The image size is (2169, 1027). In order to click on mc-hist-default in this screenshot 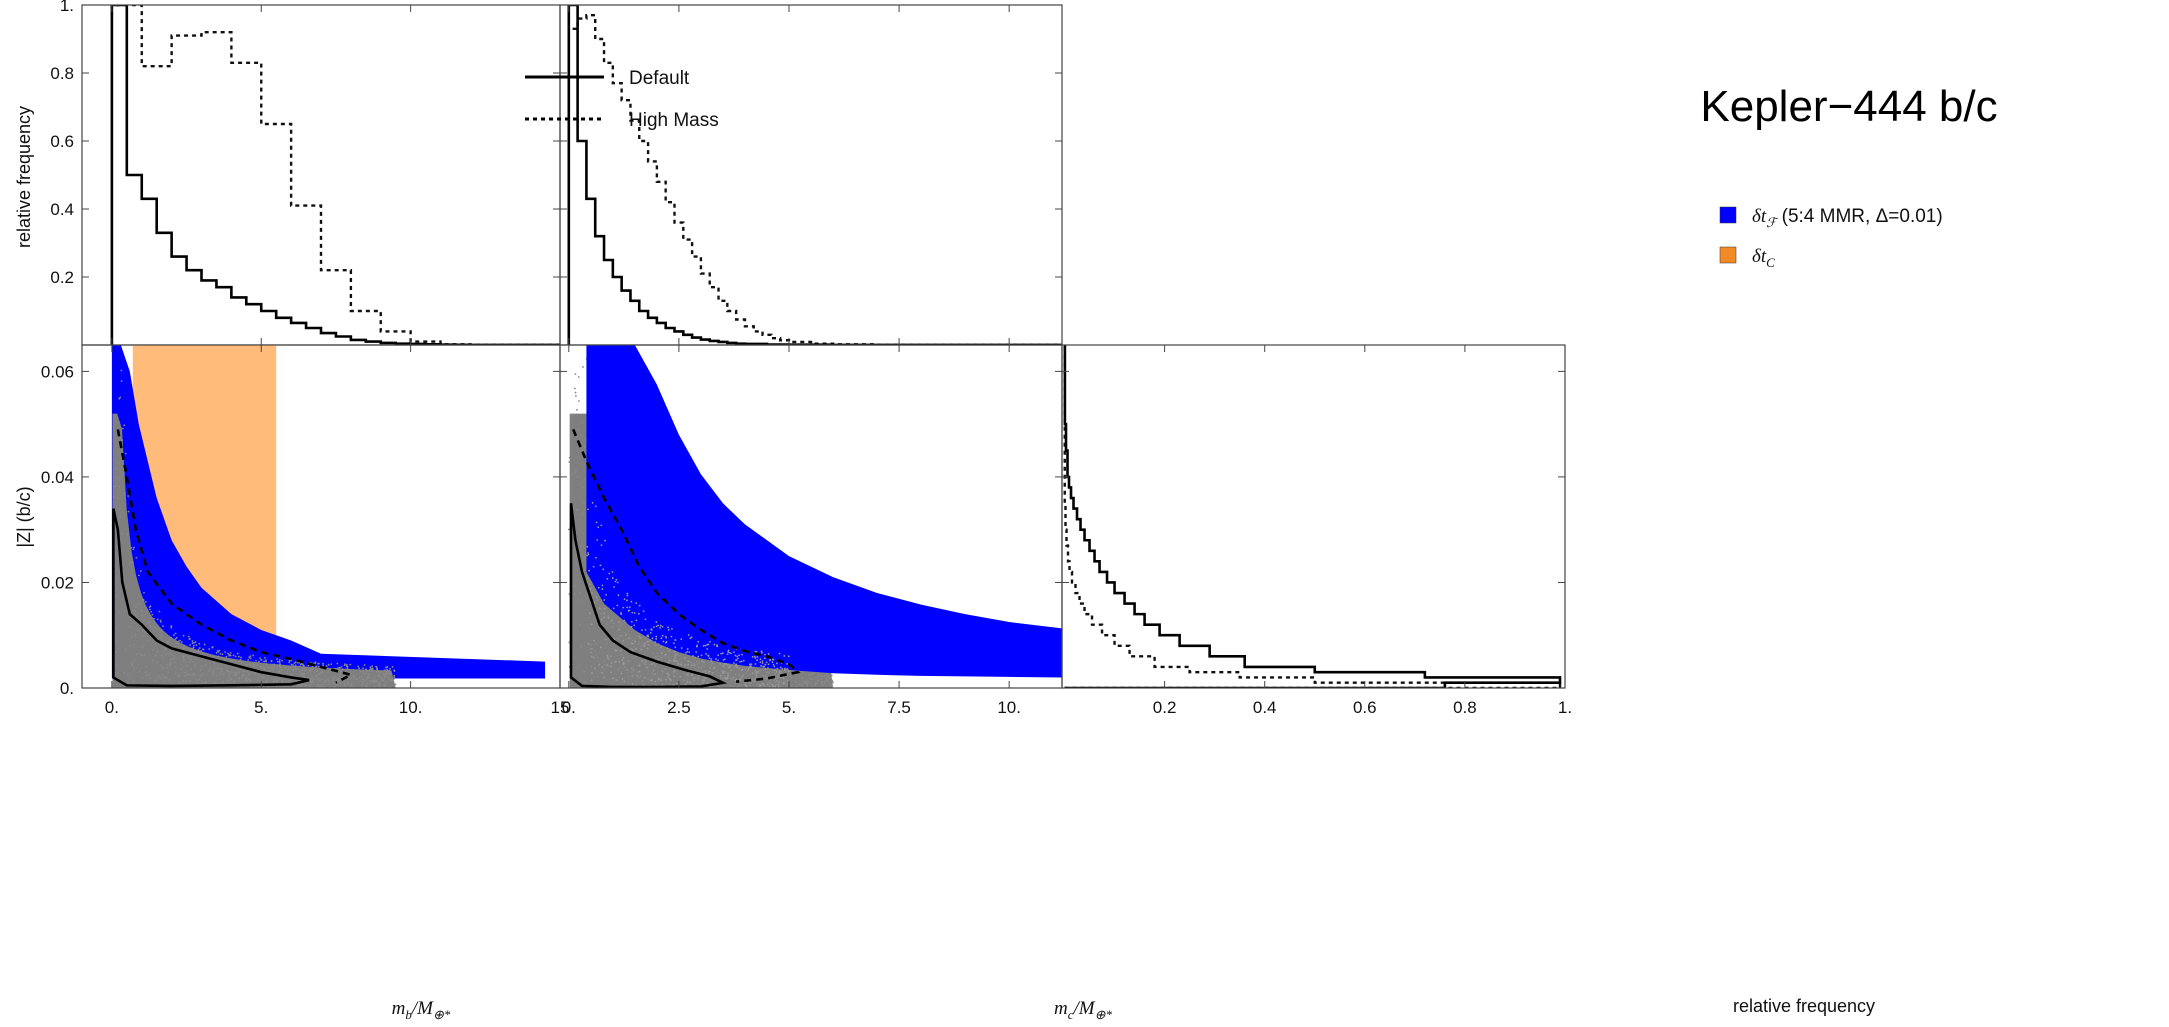, I will do `click(814, 175)`.